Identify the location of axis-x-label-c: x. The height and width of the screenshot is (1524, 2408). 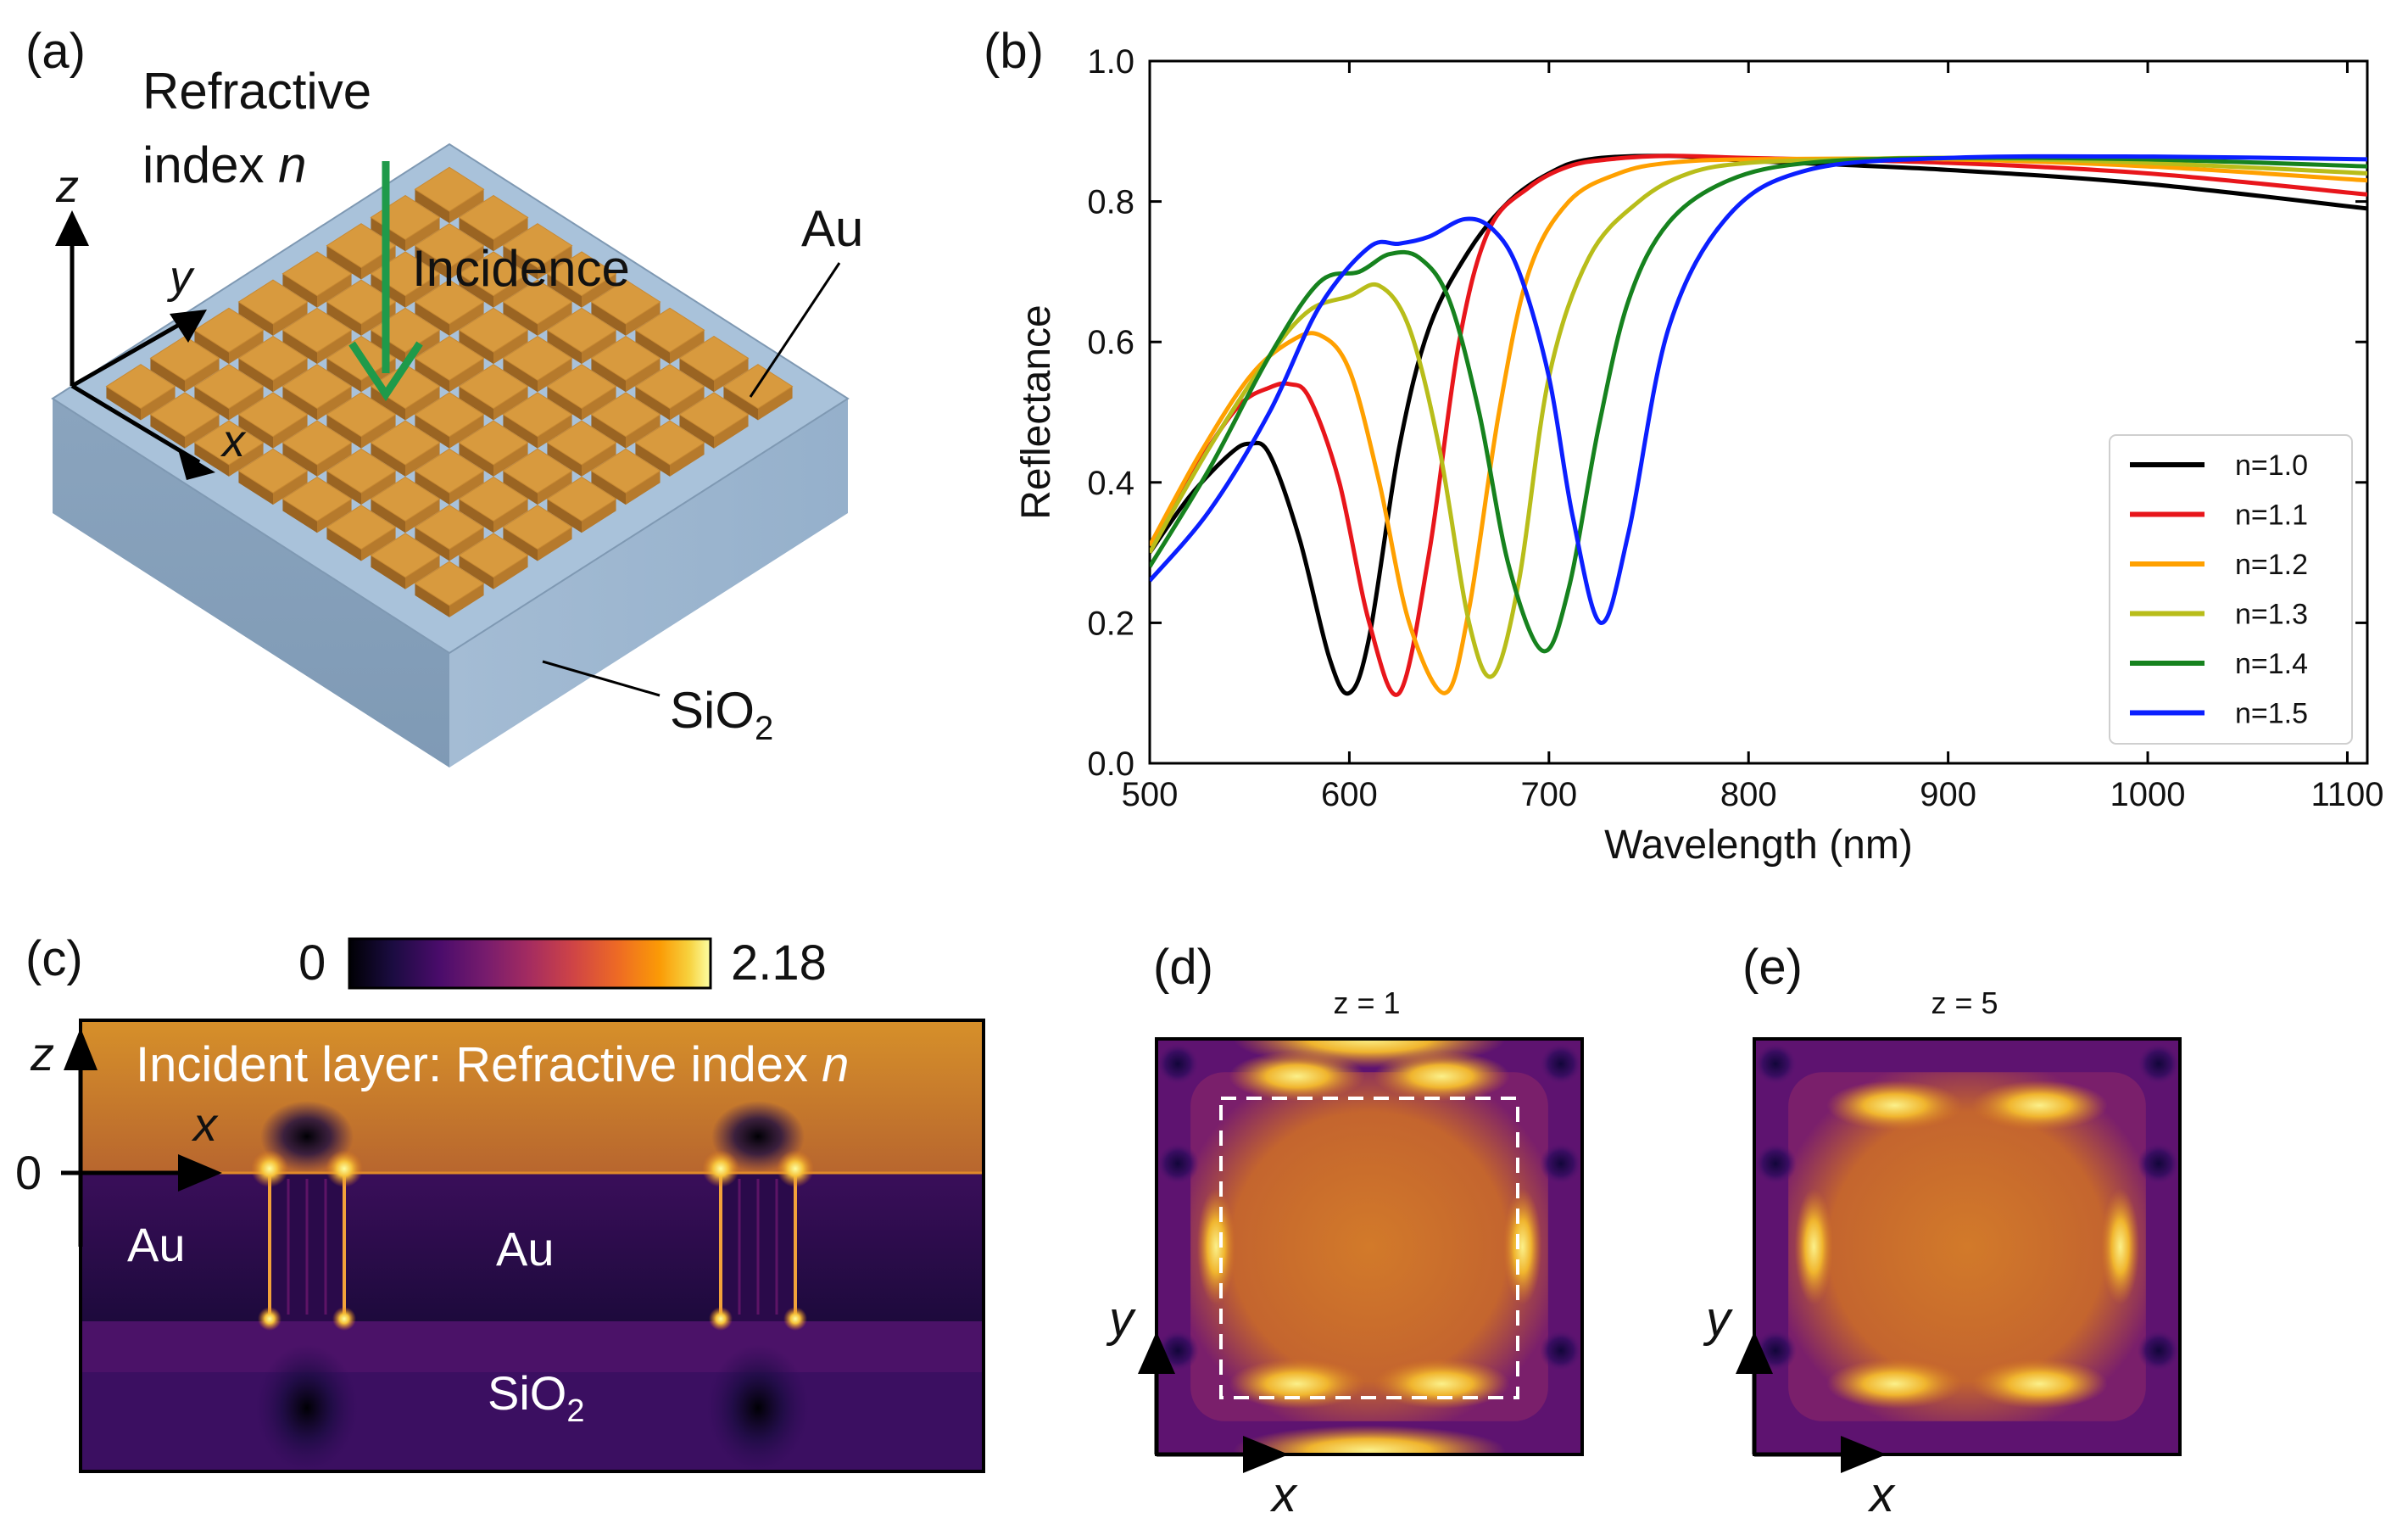
(205, 1124).